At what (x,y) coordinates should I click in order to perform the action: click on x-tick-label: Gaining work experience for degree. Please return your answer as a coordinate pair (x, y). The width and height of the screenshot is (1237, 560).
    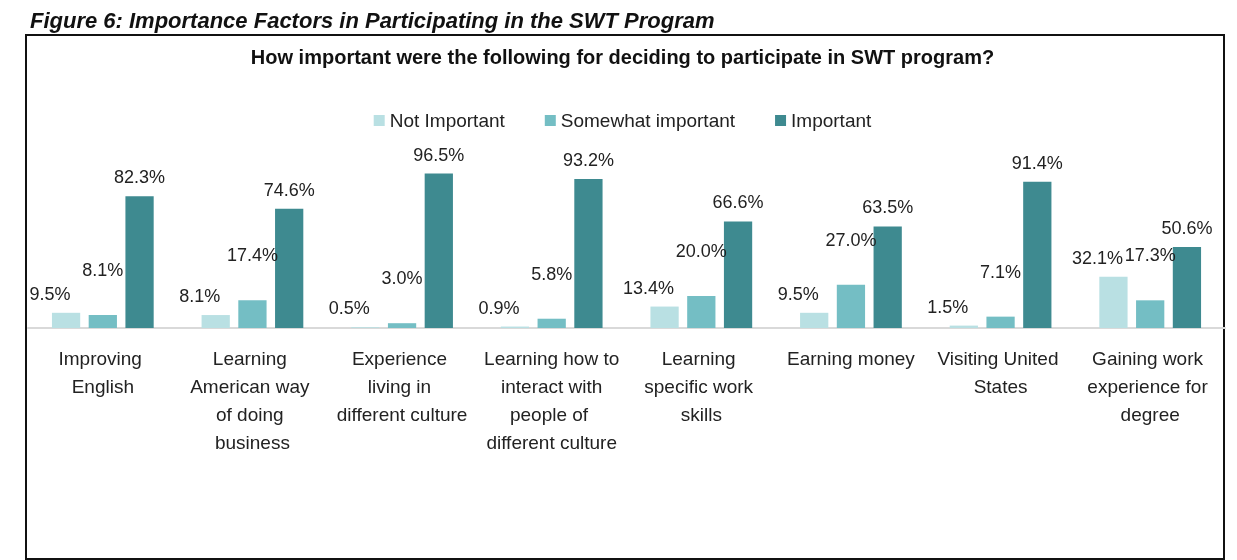
    Looking at the image, I should click on (1150, 386).